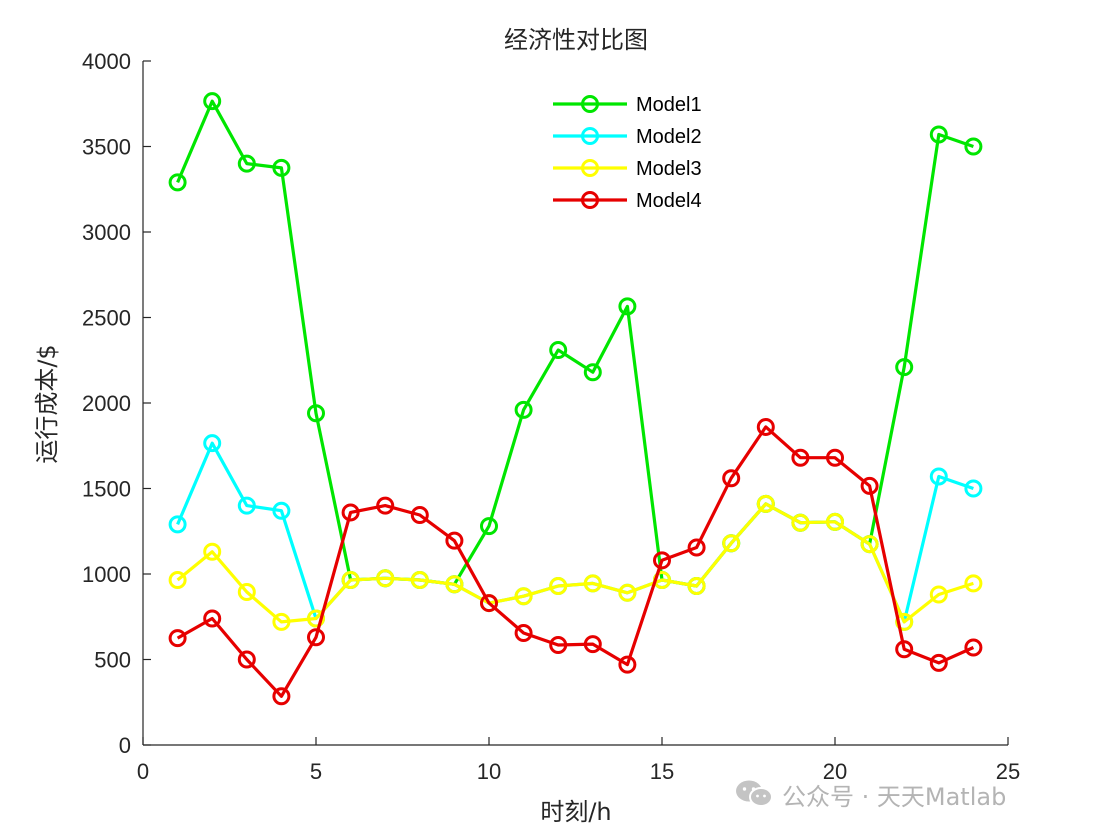  Describe the element at coordinates (106, 489) in the screenshot. I see `y-tick-label: 1500` at that location.